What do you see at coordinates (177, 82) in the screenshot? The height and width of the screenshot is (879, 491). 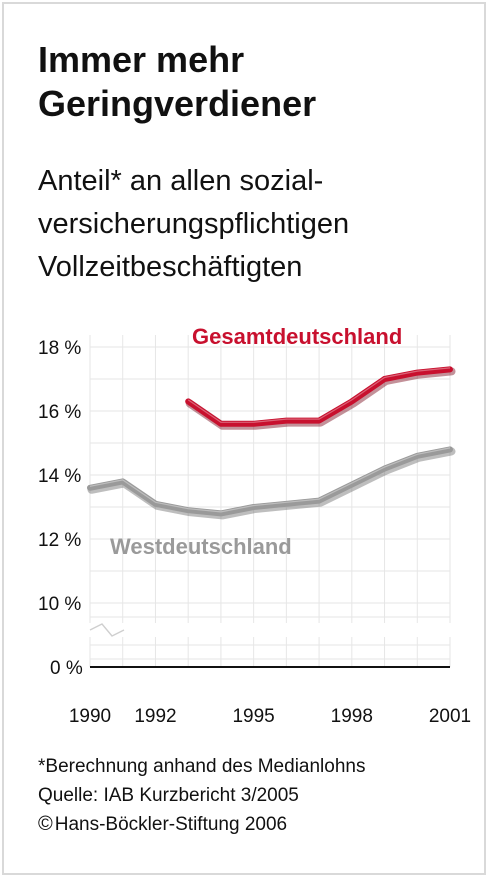 I see `chart-title: Immer mehr Geringverdiener` at bounding box center [177, 82].